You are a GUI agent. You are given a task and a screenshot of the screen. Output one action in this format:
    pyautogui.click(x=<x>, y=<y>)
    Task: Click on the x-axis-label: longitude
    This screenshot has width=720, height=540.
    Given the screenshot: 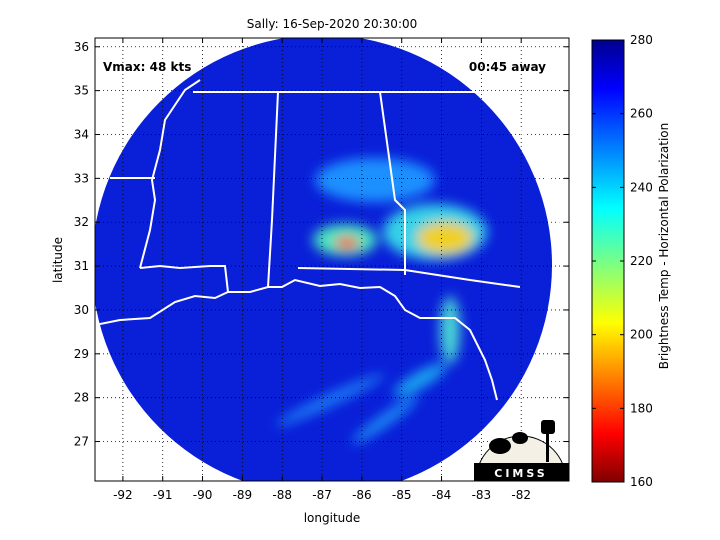 What is the action you would take?
    pyautogui.click(x=332, y=518)
    